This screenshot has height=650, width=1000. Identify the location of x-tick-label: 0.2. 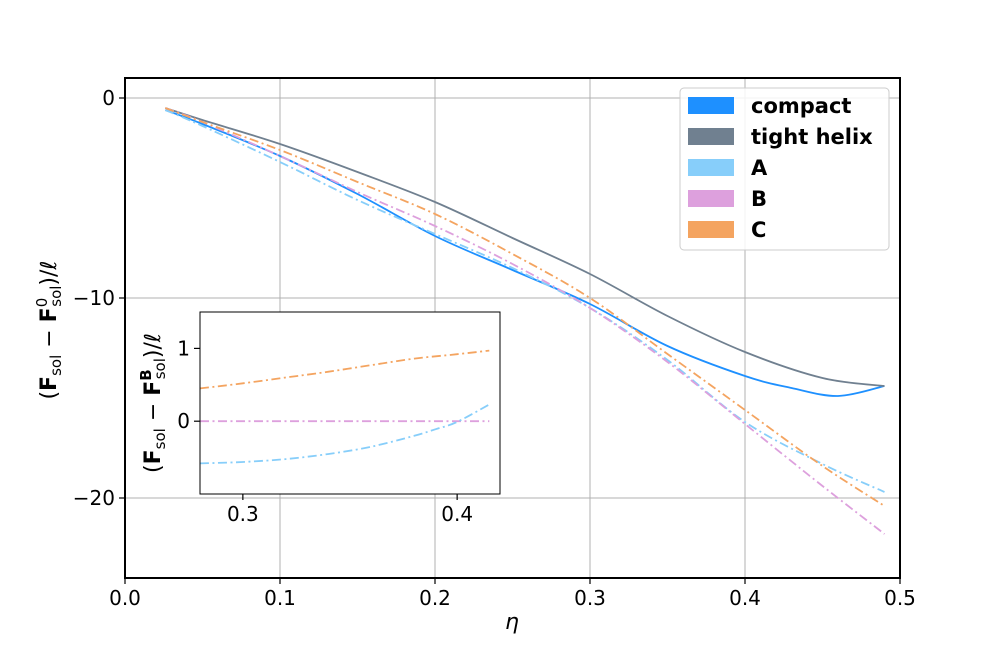
(435, 598).